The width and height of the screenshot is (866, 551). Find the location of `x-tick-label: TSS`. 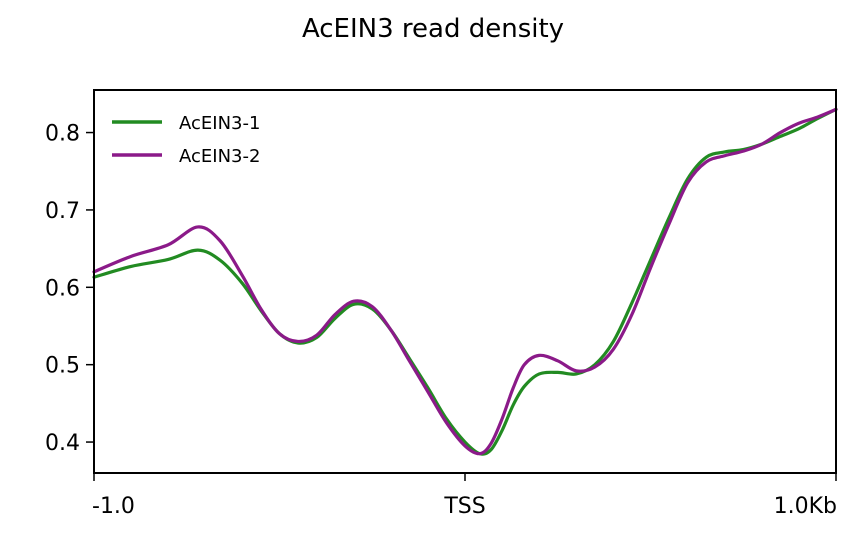

x-tick-label: TSS is located at coordinates (464, 506).